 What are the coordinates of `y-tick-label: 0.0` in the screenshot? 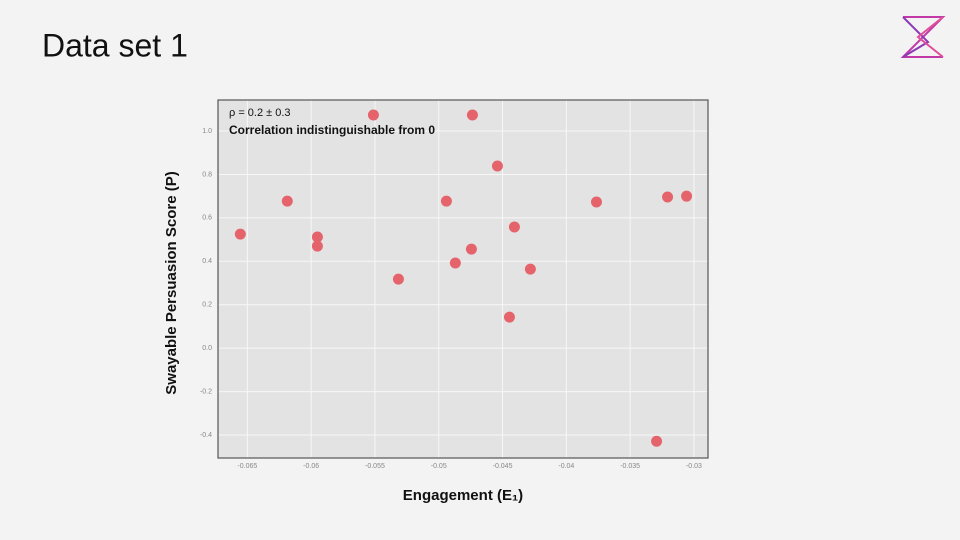 It's located at (207, 348).